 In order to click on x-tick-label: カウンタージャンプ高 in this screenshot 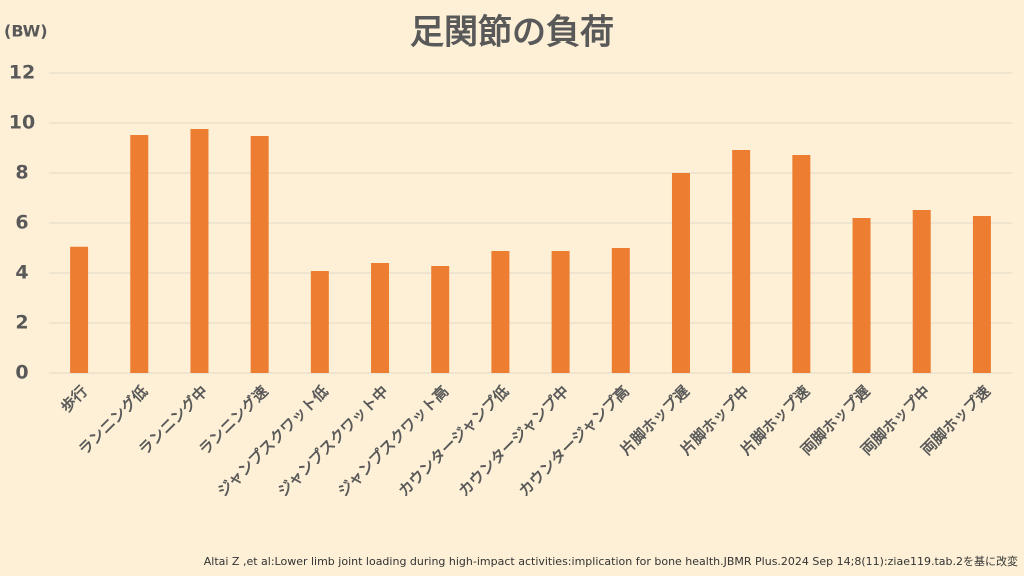, I will do `click(574, 441)`.